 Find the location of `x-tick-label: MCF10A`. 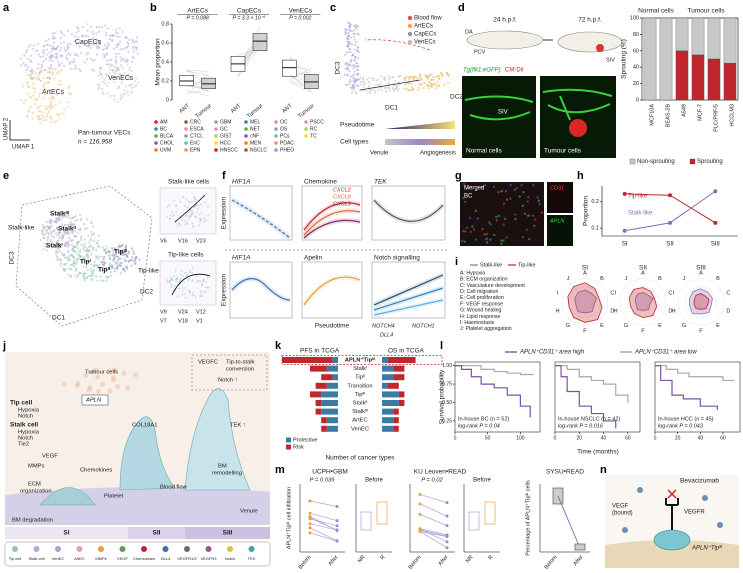

x-tick-label: MCF10A is located at coordinates (652, 115).